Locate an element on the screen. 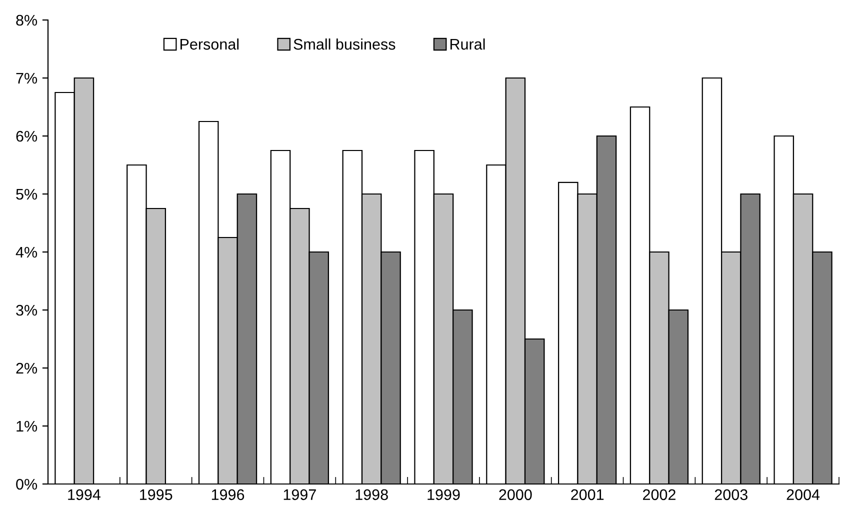  y-tick-label: 2% is located at coordinates (27, 368).